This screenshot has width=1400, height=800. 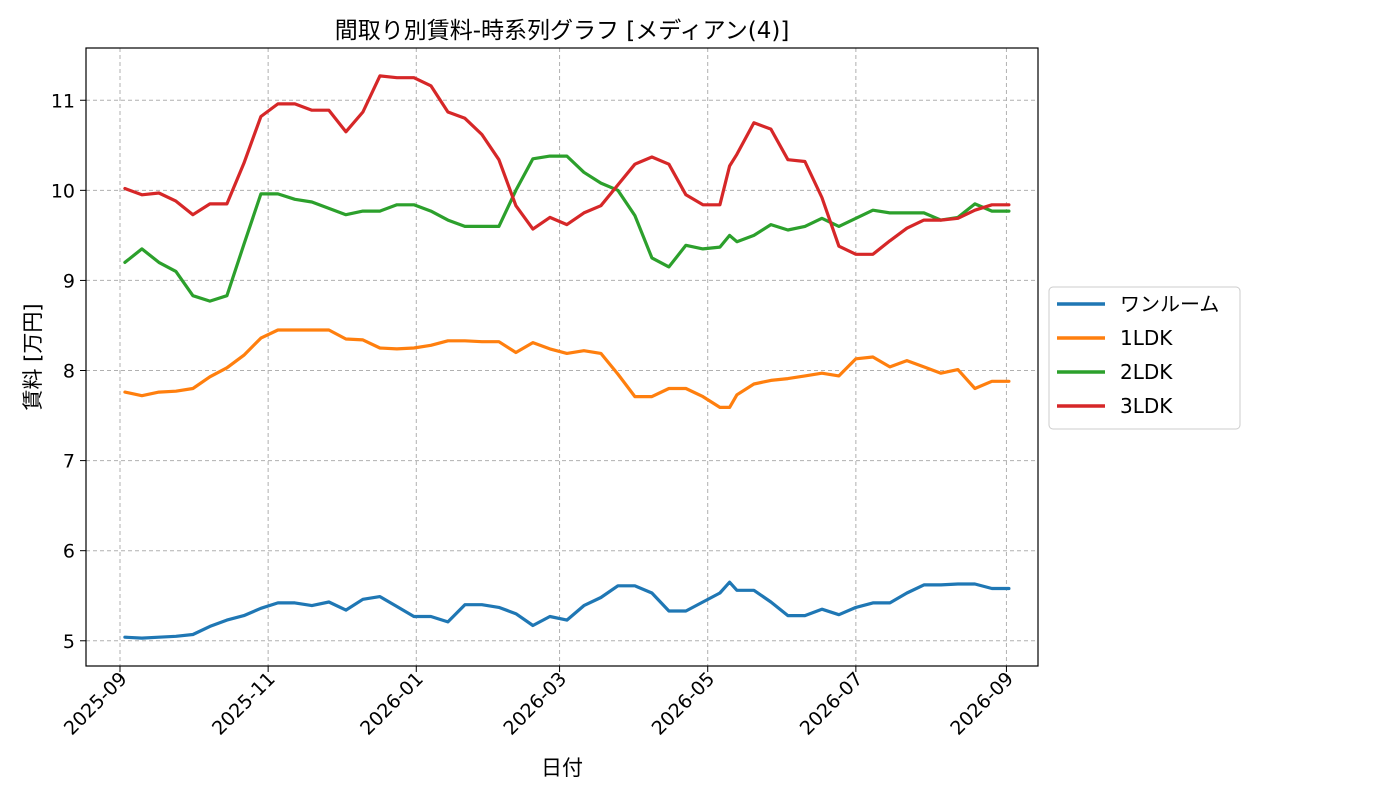 I want to click on x-tick-label: 2025-09, so click(x=96, y=704).